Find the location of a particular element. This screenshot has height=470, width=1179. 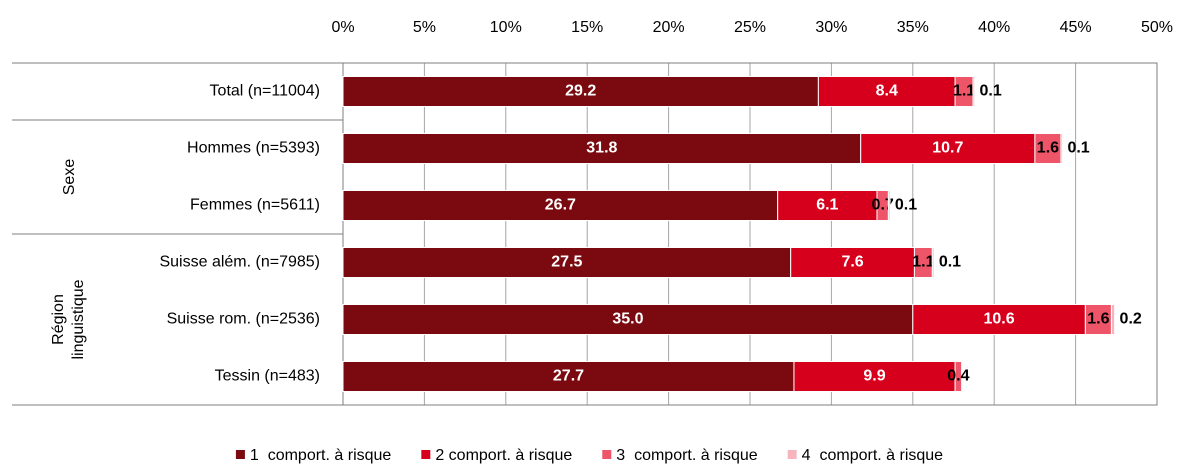

value-label: 29.2 is located at coordinates (580, 91).